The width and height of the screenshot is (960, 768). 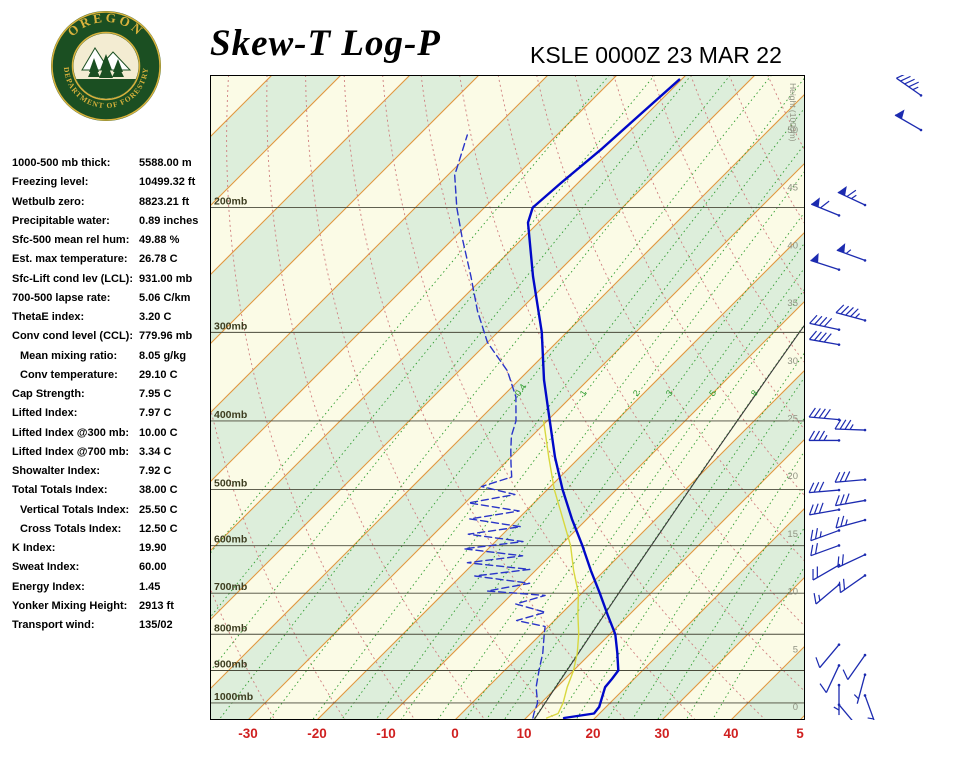 I want to click on dewpoint-trace, so click(x=500, y=426).